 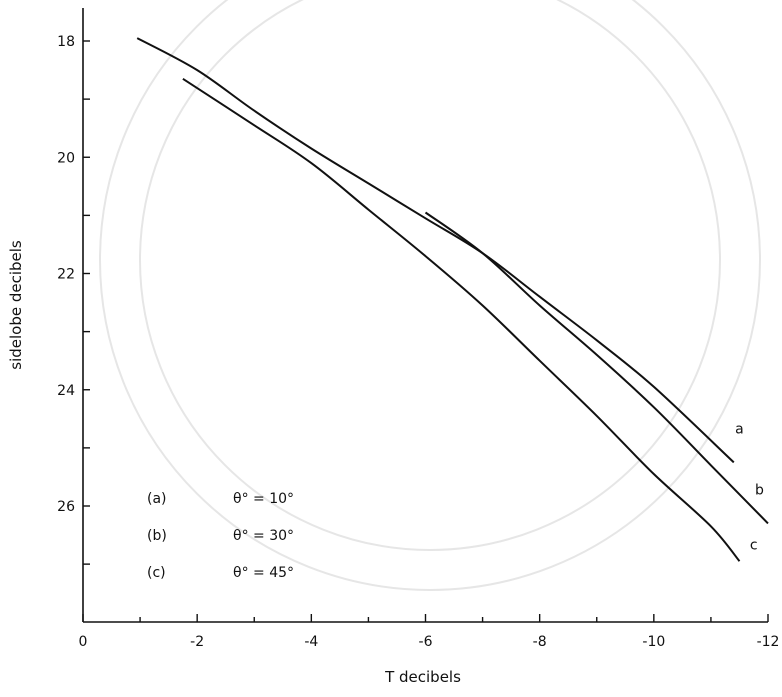 What do you see at coordinates (768, 642) in the screenshot?
I see `x-tick-label: -12` at bounding box center [768, 642].